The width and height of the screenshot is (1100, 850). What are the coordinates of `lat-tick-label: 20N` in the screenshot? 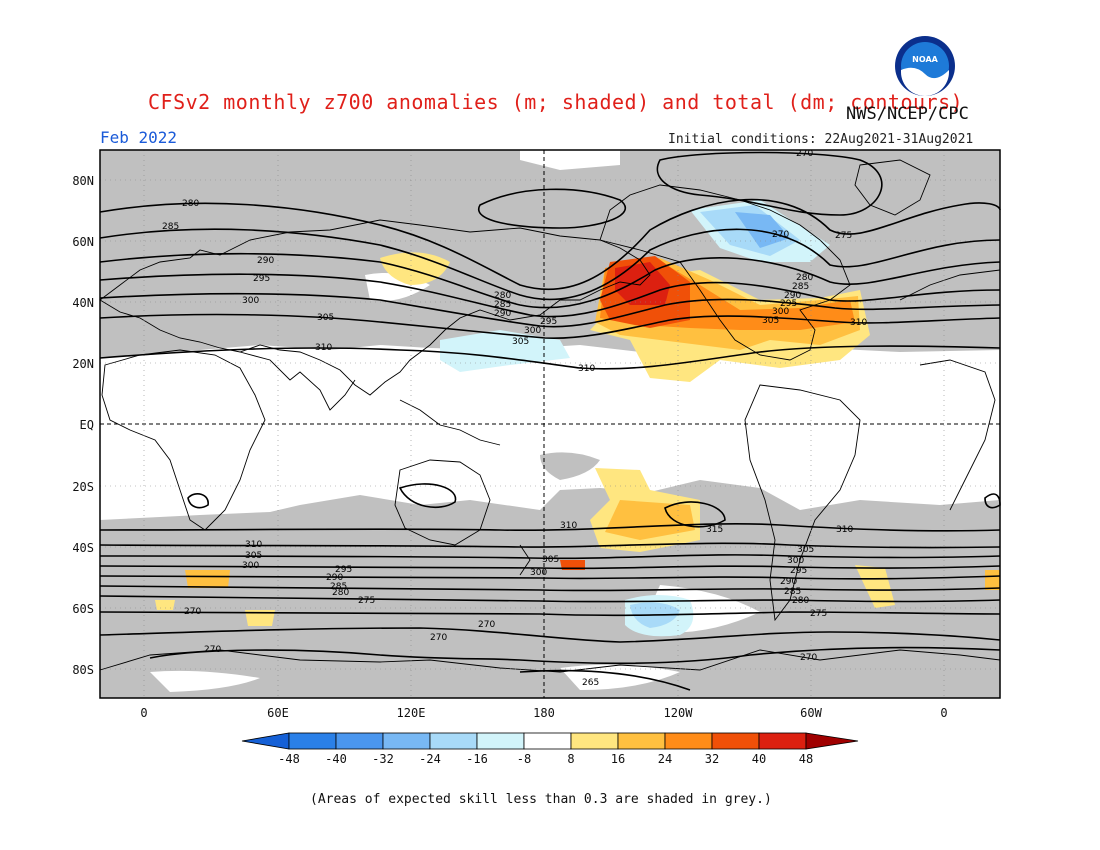 It's located at (83, 364).